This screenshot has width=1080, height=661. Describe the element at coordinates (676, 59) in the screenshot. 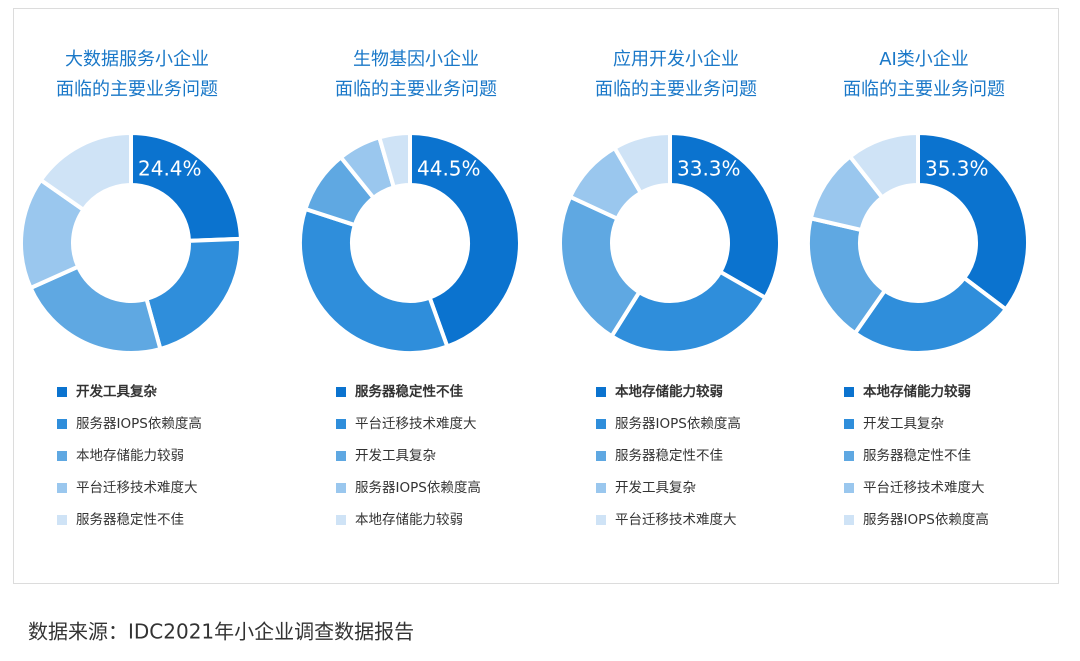

I see `chart-title: 应用开发小企业` at that location.